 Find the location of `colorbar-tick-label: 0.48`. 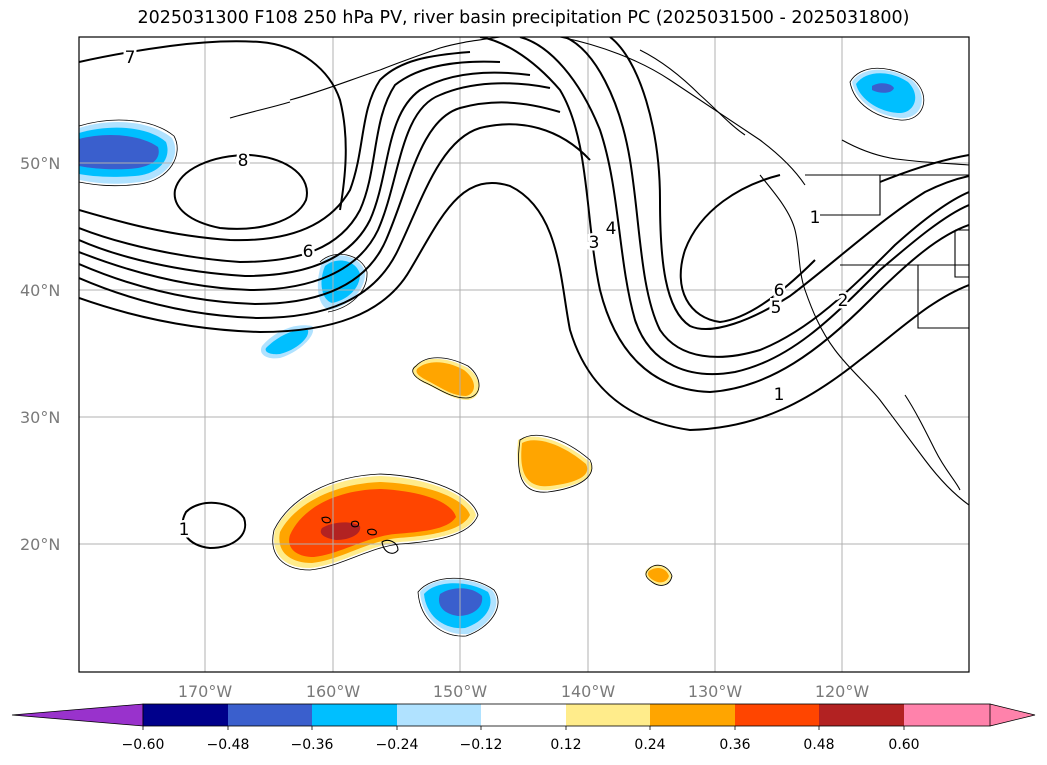

colorbar-tick-label: 0.48 is located at coordinates (818, 745).